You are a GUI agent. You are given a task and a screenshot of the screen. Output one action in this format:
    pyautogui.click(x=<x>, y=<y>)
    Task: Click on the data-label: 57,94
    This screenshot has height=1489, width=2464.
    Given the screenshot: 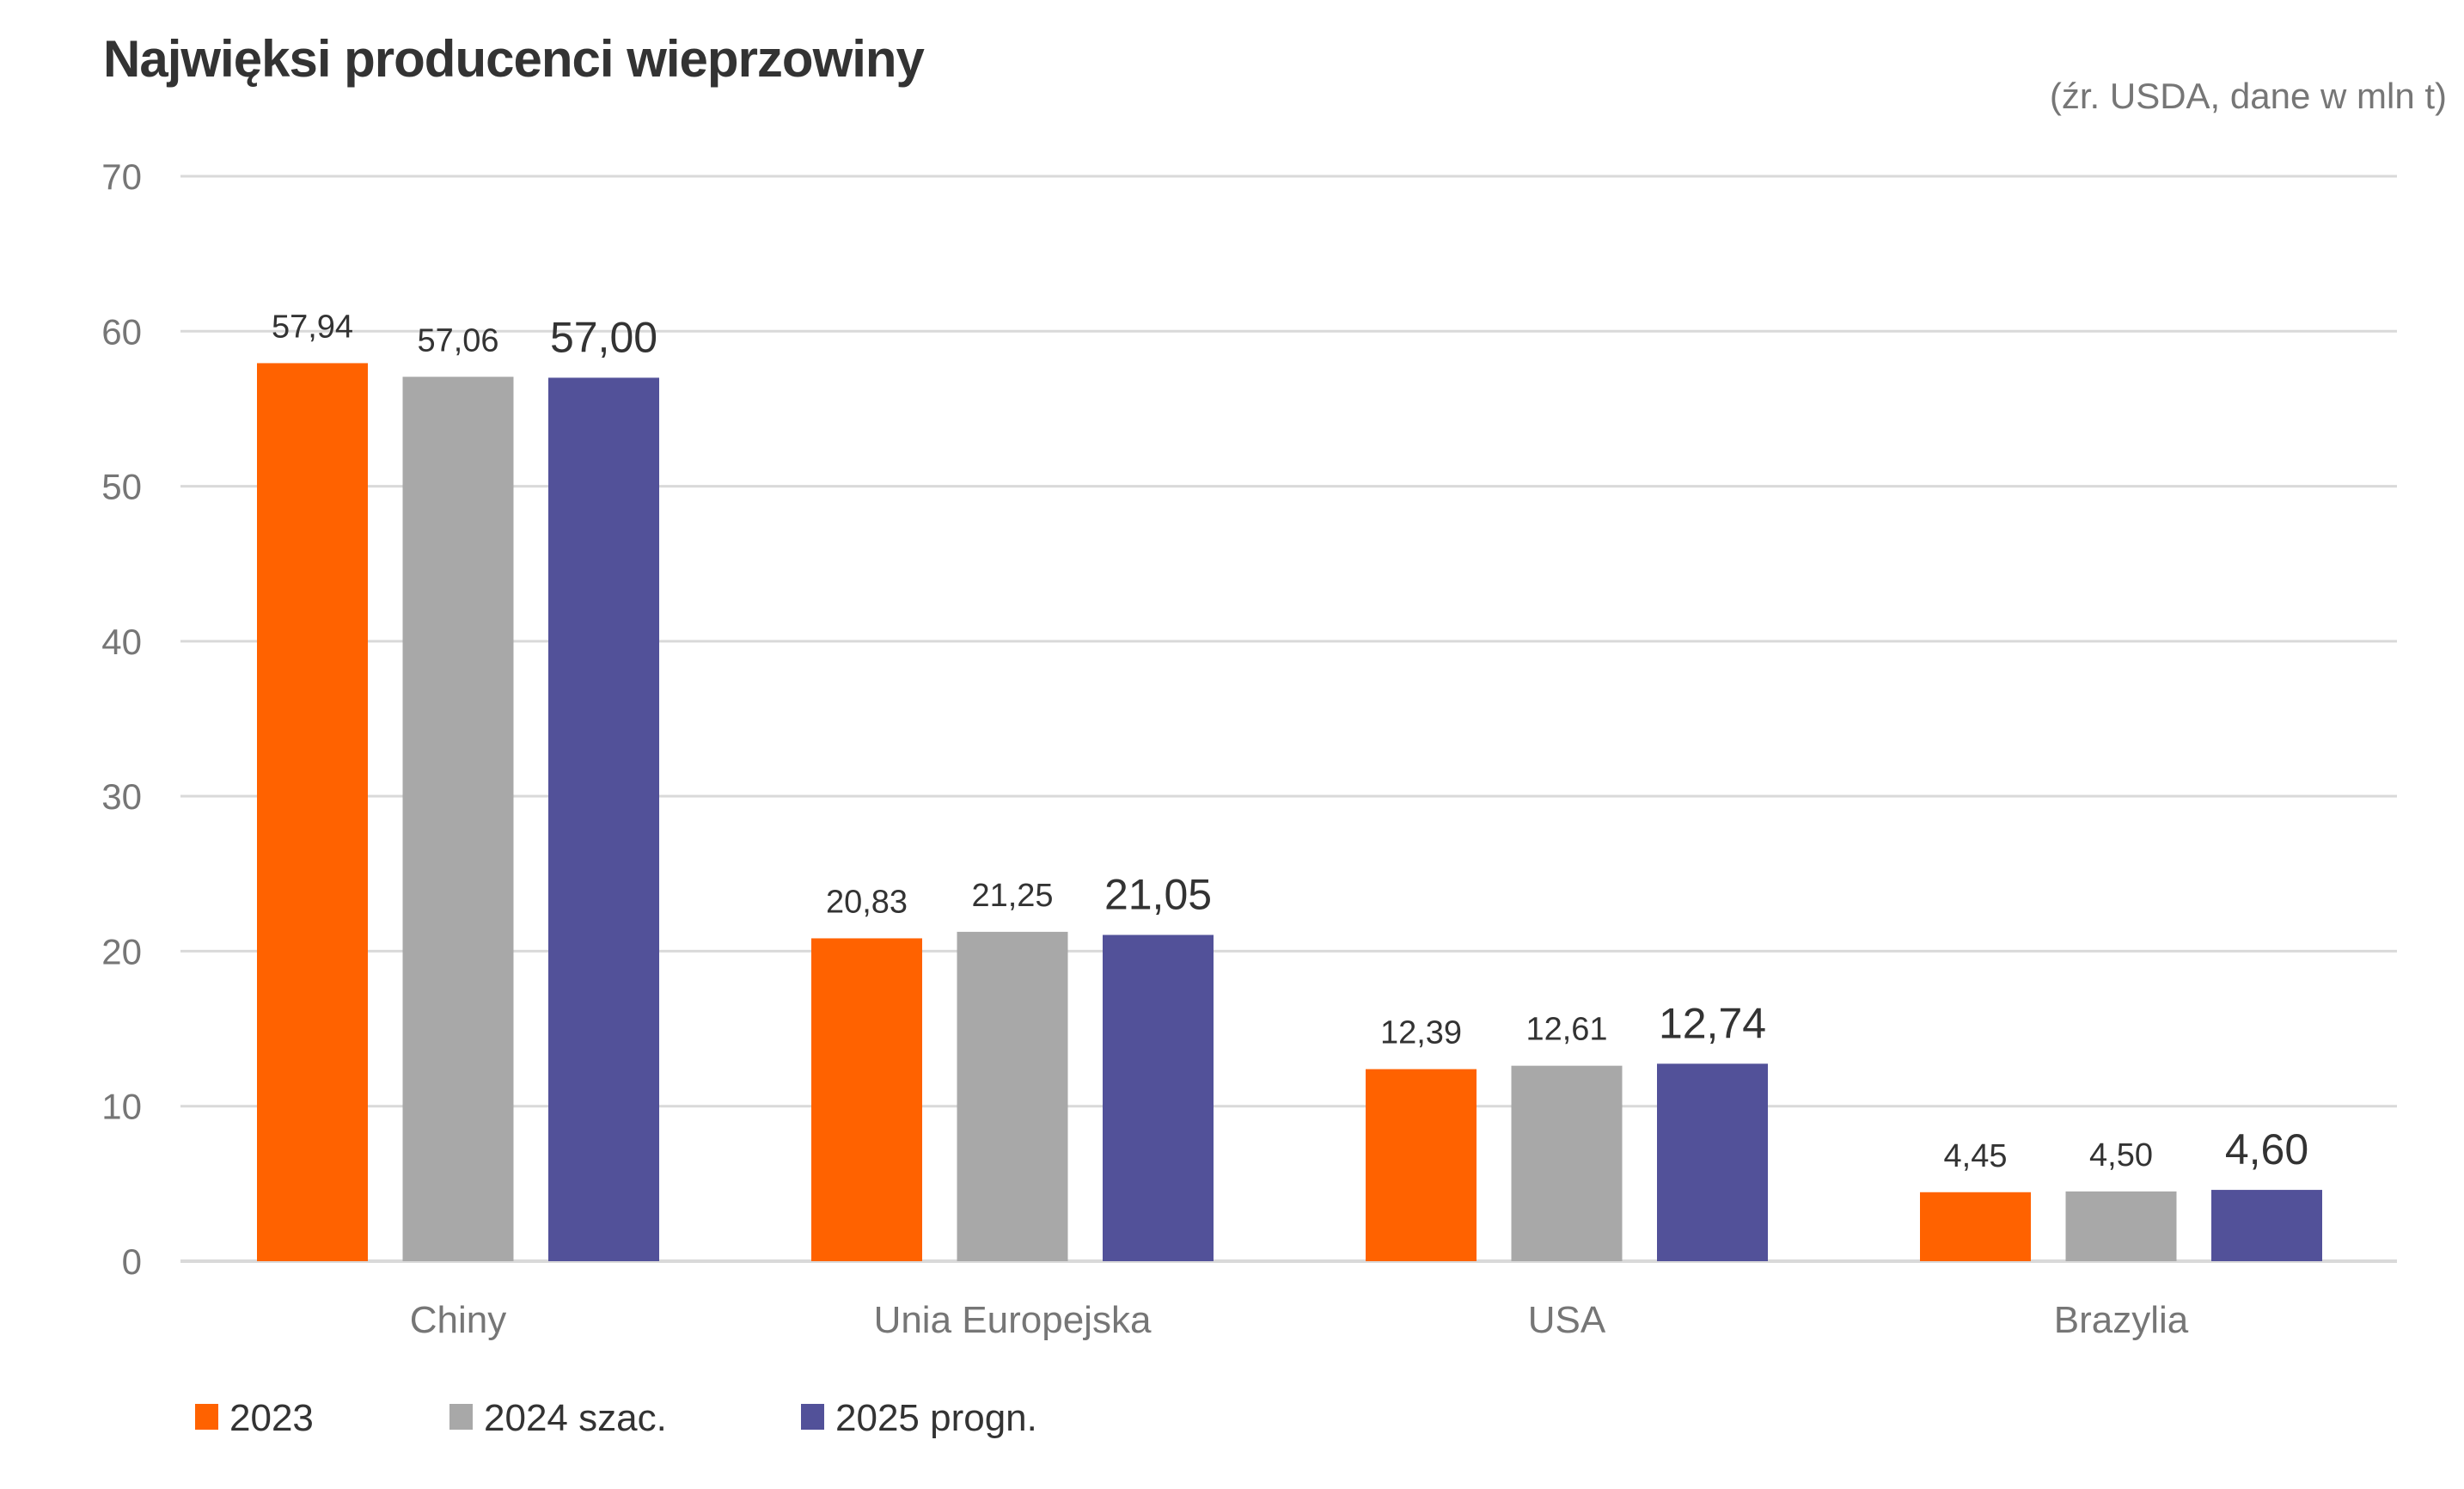 What is the action you would take?
    pyautogui.click(x=312, y=327)
    